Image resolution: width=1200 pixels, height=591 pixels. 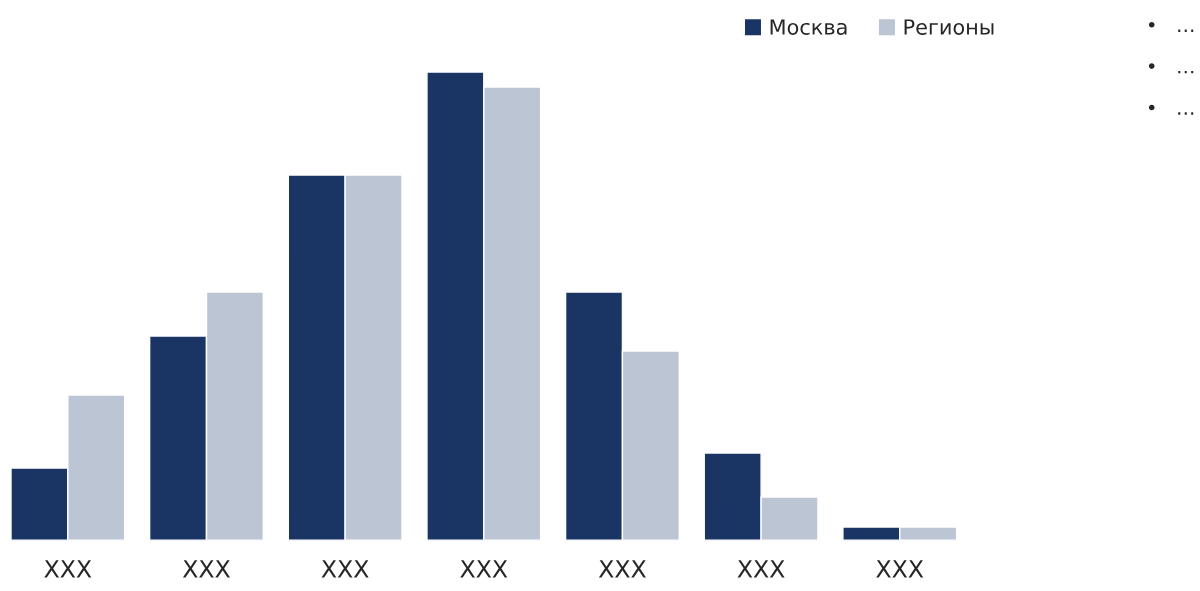 What do you see at coordinates (949, 27) in the screenshot?
I see `legend-label: Регионы` at bounding box center [949, 27].